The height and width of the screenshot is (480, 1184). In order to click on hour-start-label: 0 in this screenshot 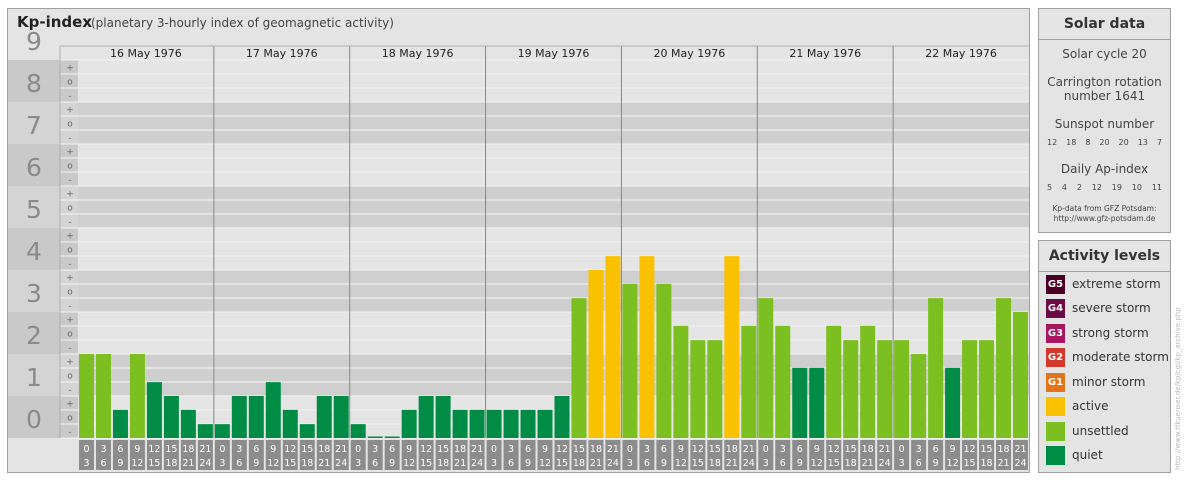, I will do `click(766, 449)`.